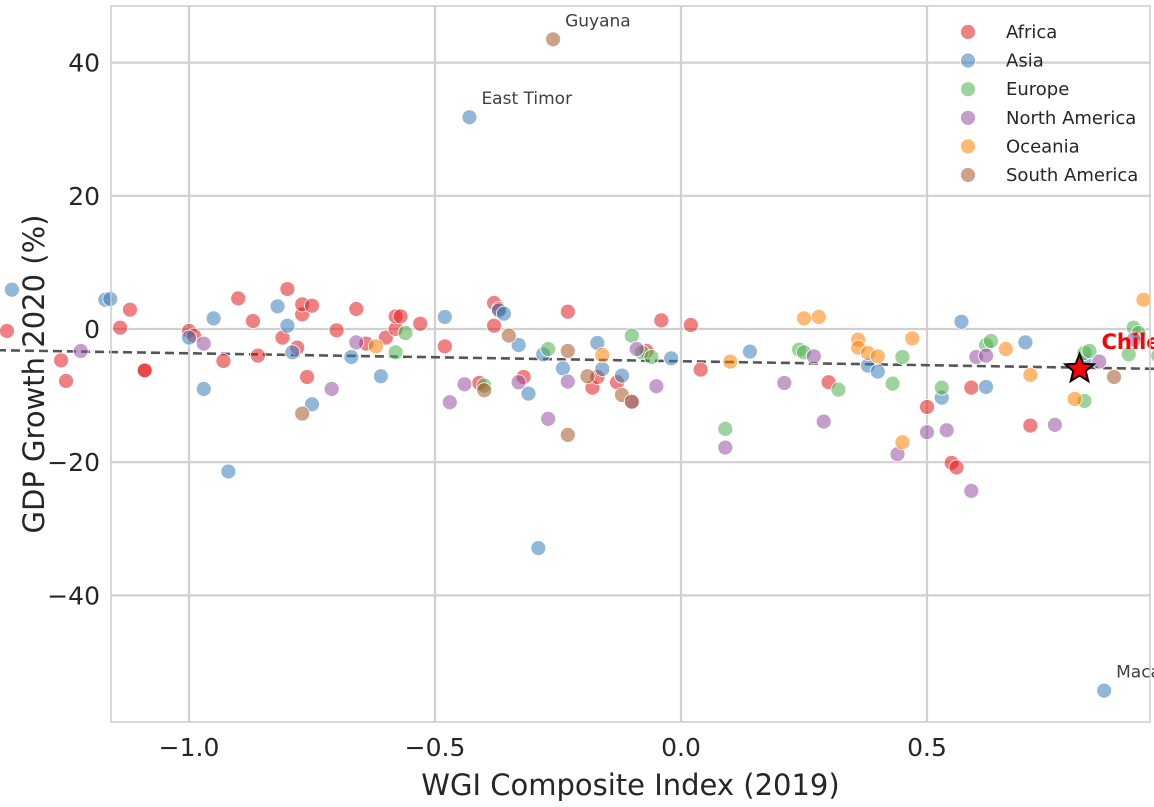  Describe the element at coordinates (84, 63) in the screenshot. I see `y-tick-label: 40` at that location.